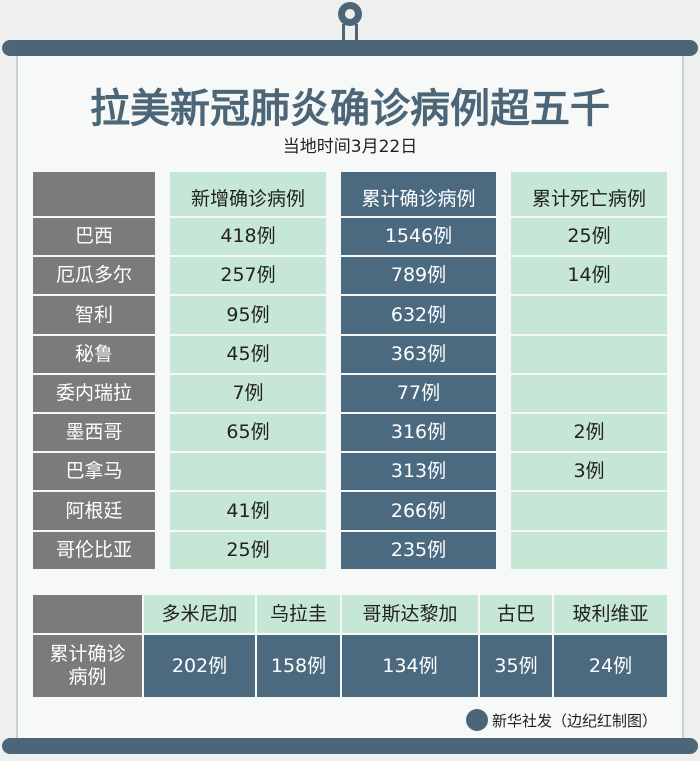 Image resolution: width=700 pixels, height=761 pixels. What do you see at coordinates (298, 614) in the screenshot?
I see `column-header: 乌拉圭` at bounding box center [298, 614].